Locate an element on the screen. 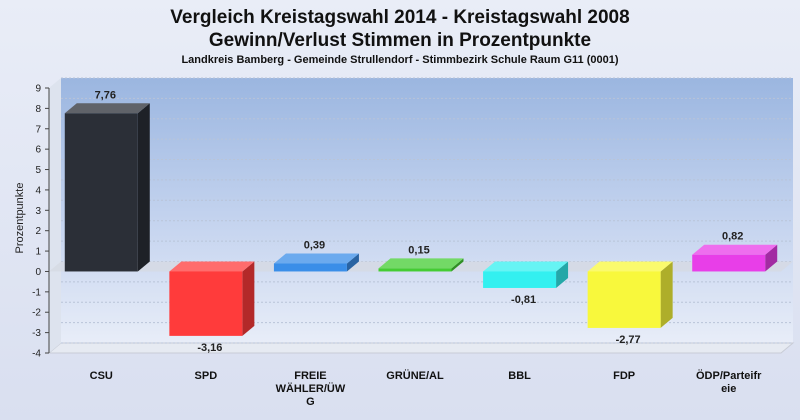 The image size is (800, 420). x-category-label-line: eie is located at coordinates (728, 389).